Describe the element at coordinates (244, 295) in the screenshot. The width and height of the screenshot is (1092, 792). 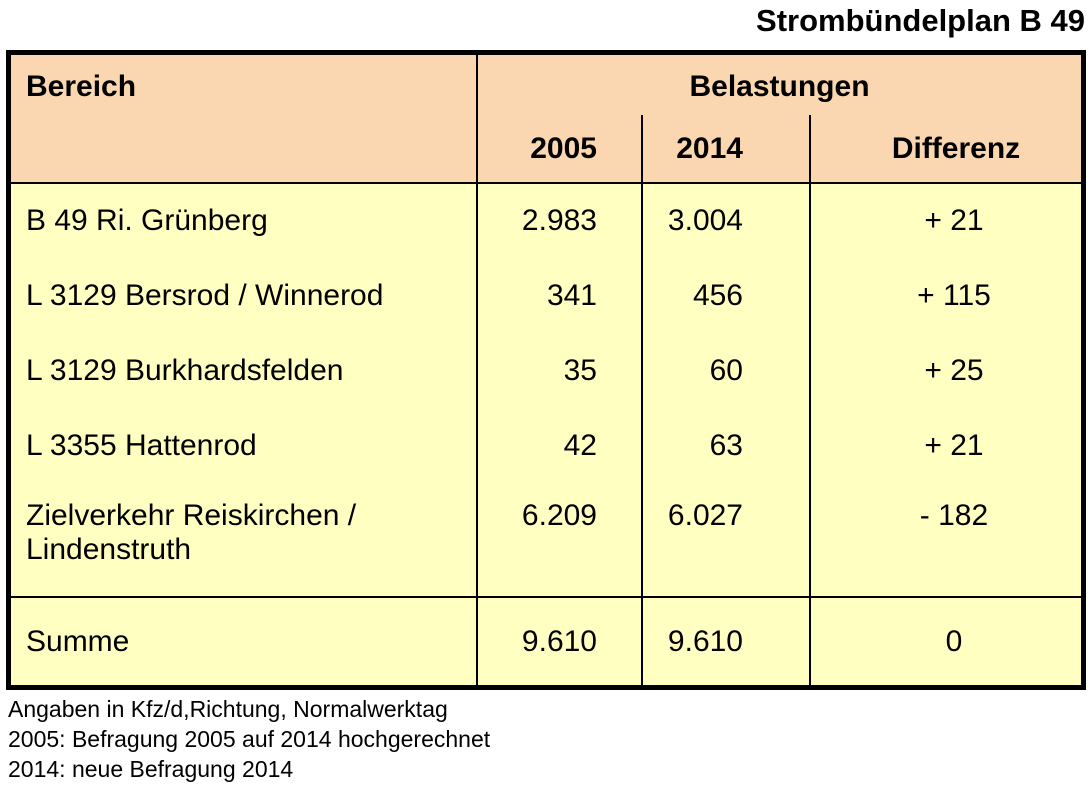
I see `row-label: L 3129 Bersrod / Winnerod` at that location.